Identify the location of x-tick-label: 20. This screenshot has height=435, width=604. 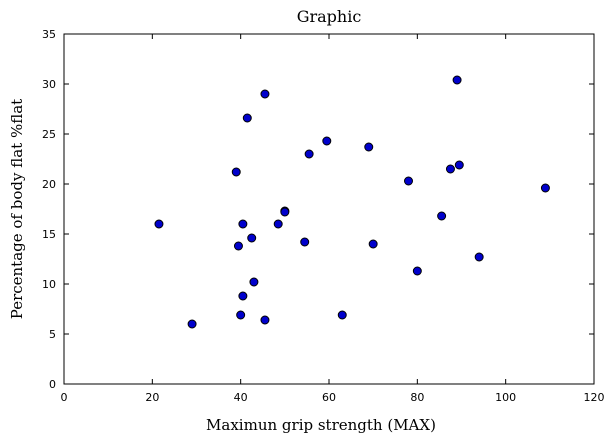
(152, 397).